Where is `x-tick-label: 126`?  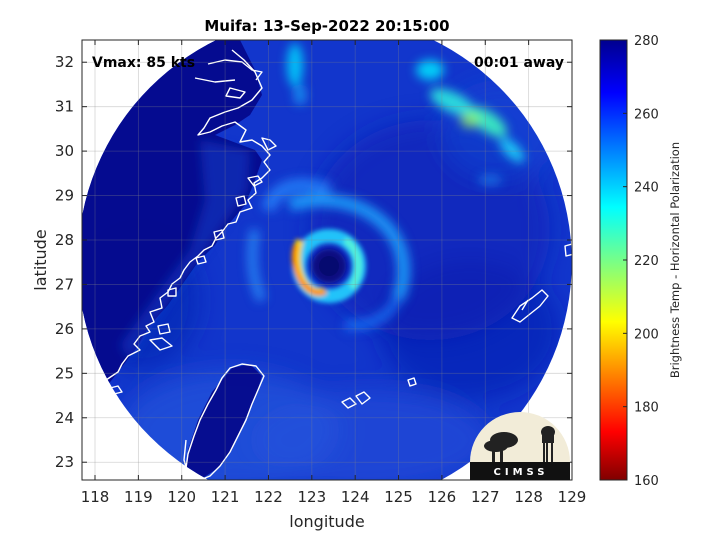
x-tick-label: 126 is located at coordinates (442, 497).